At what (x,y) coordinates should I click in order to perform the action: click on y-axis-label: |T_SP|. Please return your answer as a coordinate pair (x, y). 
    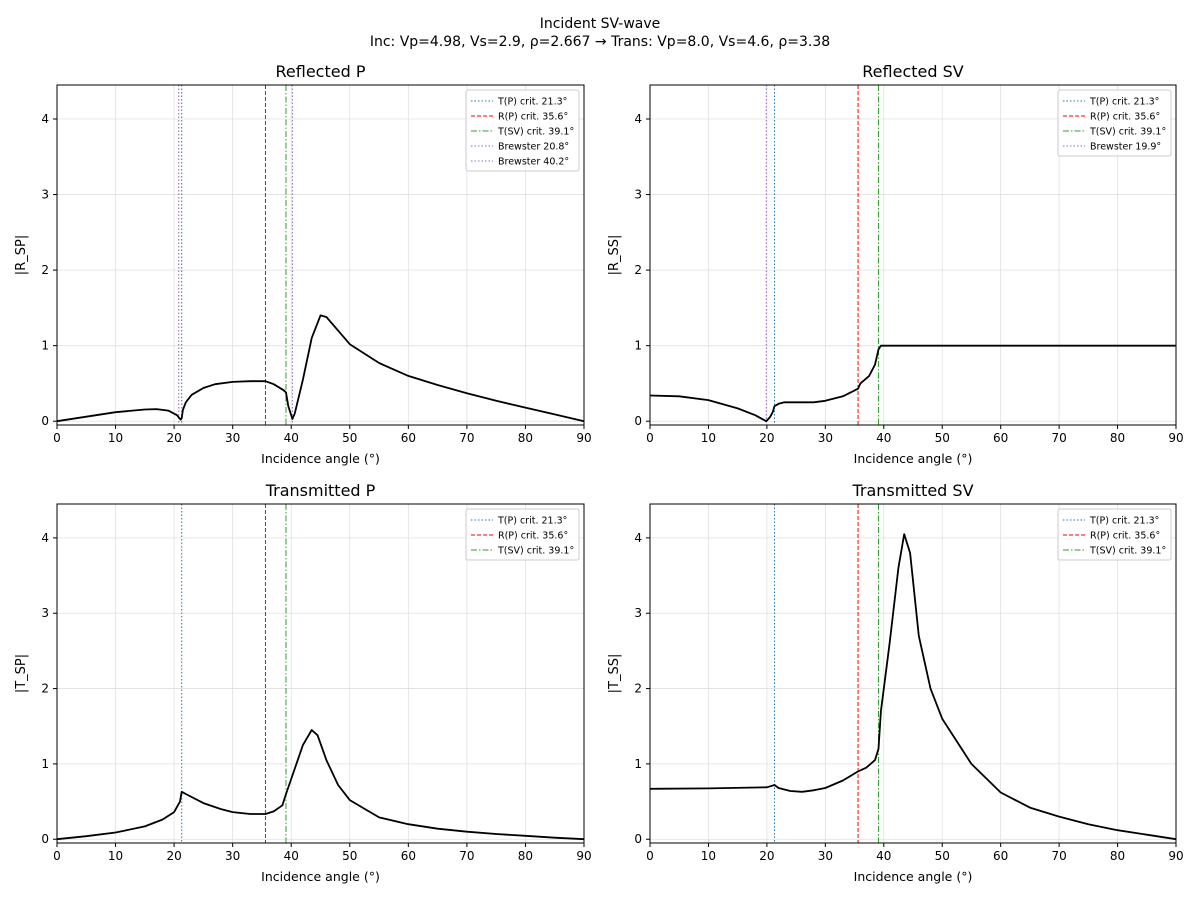
    Looking at the image, I should click on (21, 673).